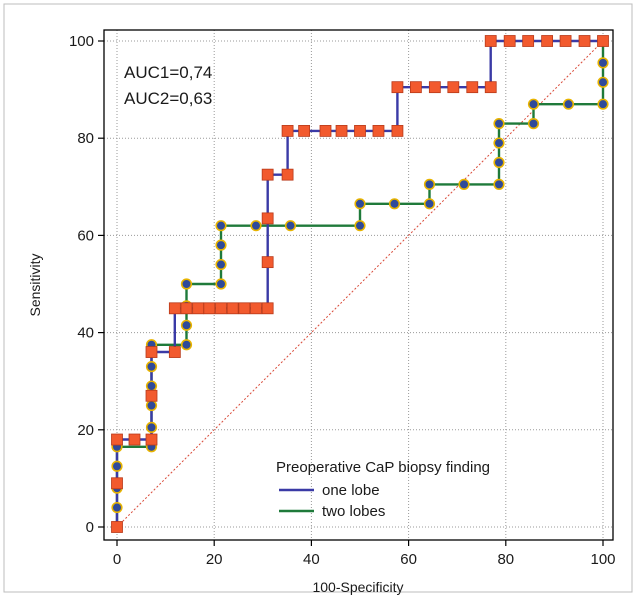  What do you see at coordinates (357, 587) in the screenshot?
I see `x-axis-label: 100-Specificity` at bounding box center [357, 587].